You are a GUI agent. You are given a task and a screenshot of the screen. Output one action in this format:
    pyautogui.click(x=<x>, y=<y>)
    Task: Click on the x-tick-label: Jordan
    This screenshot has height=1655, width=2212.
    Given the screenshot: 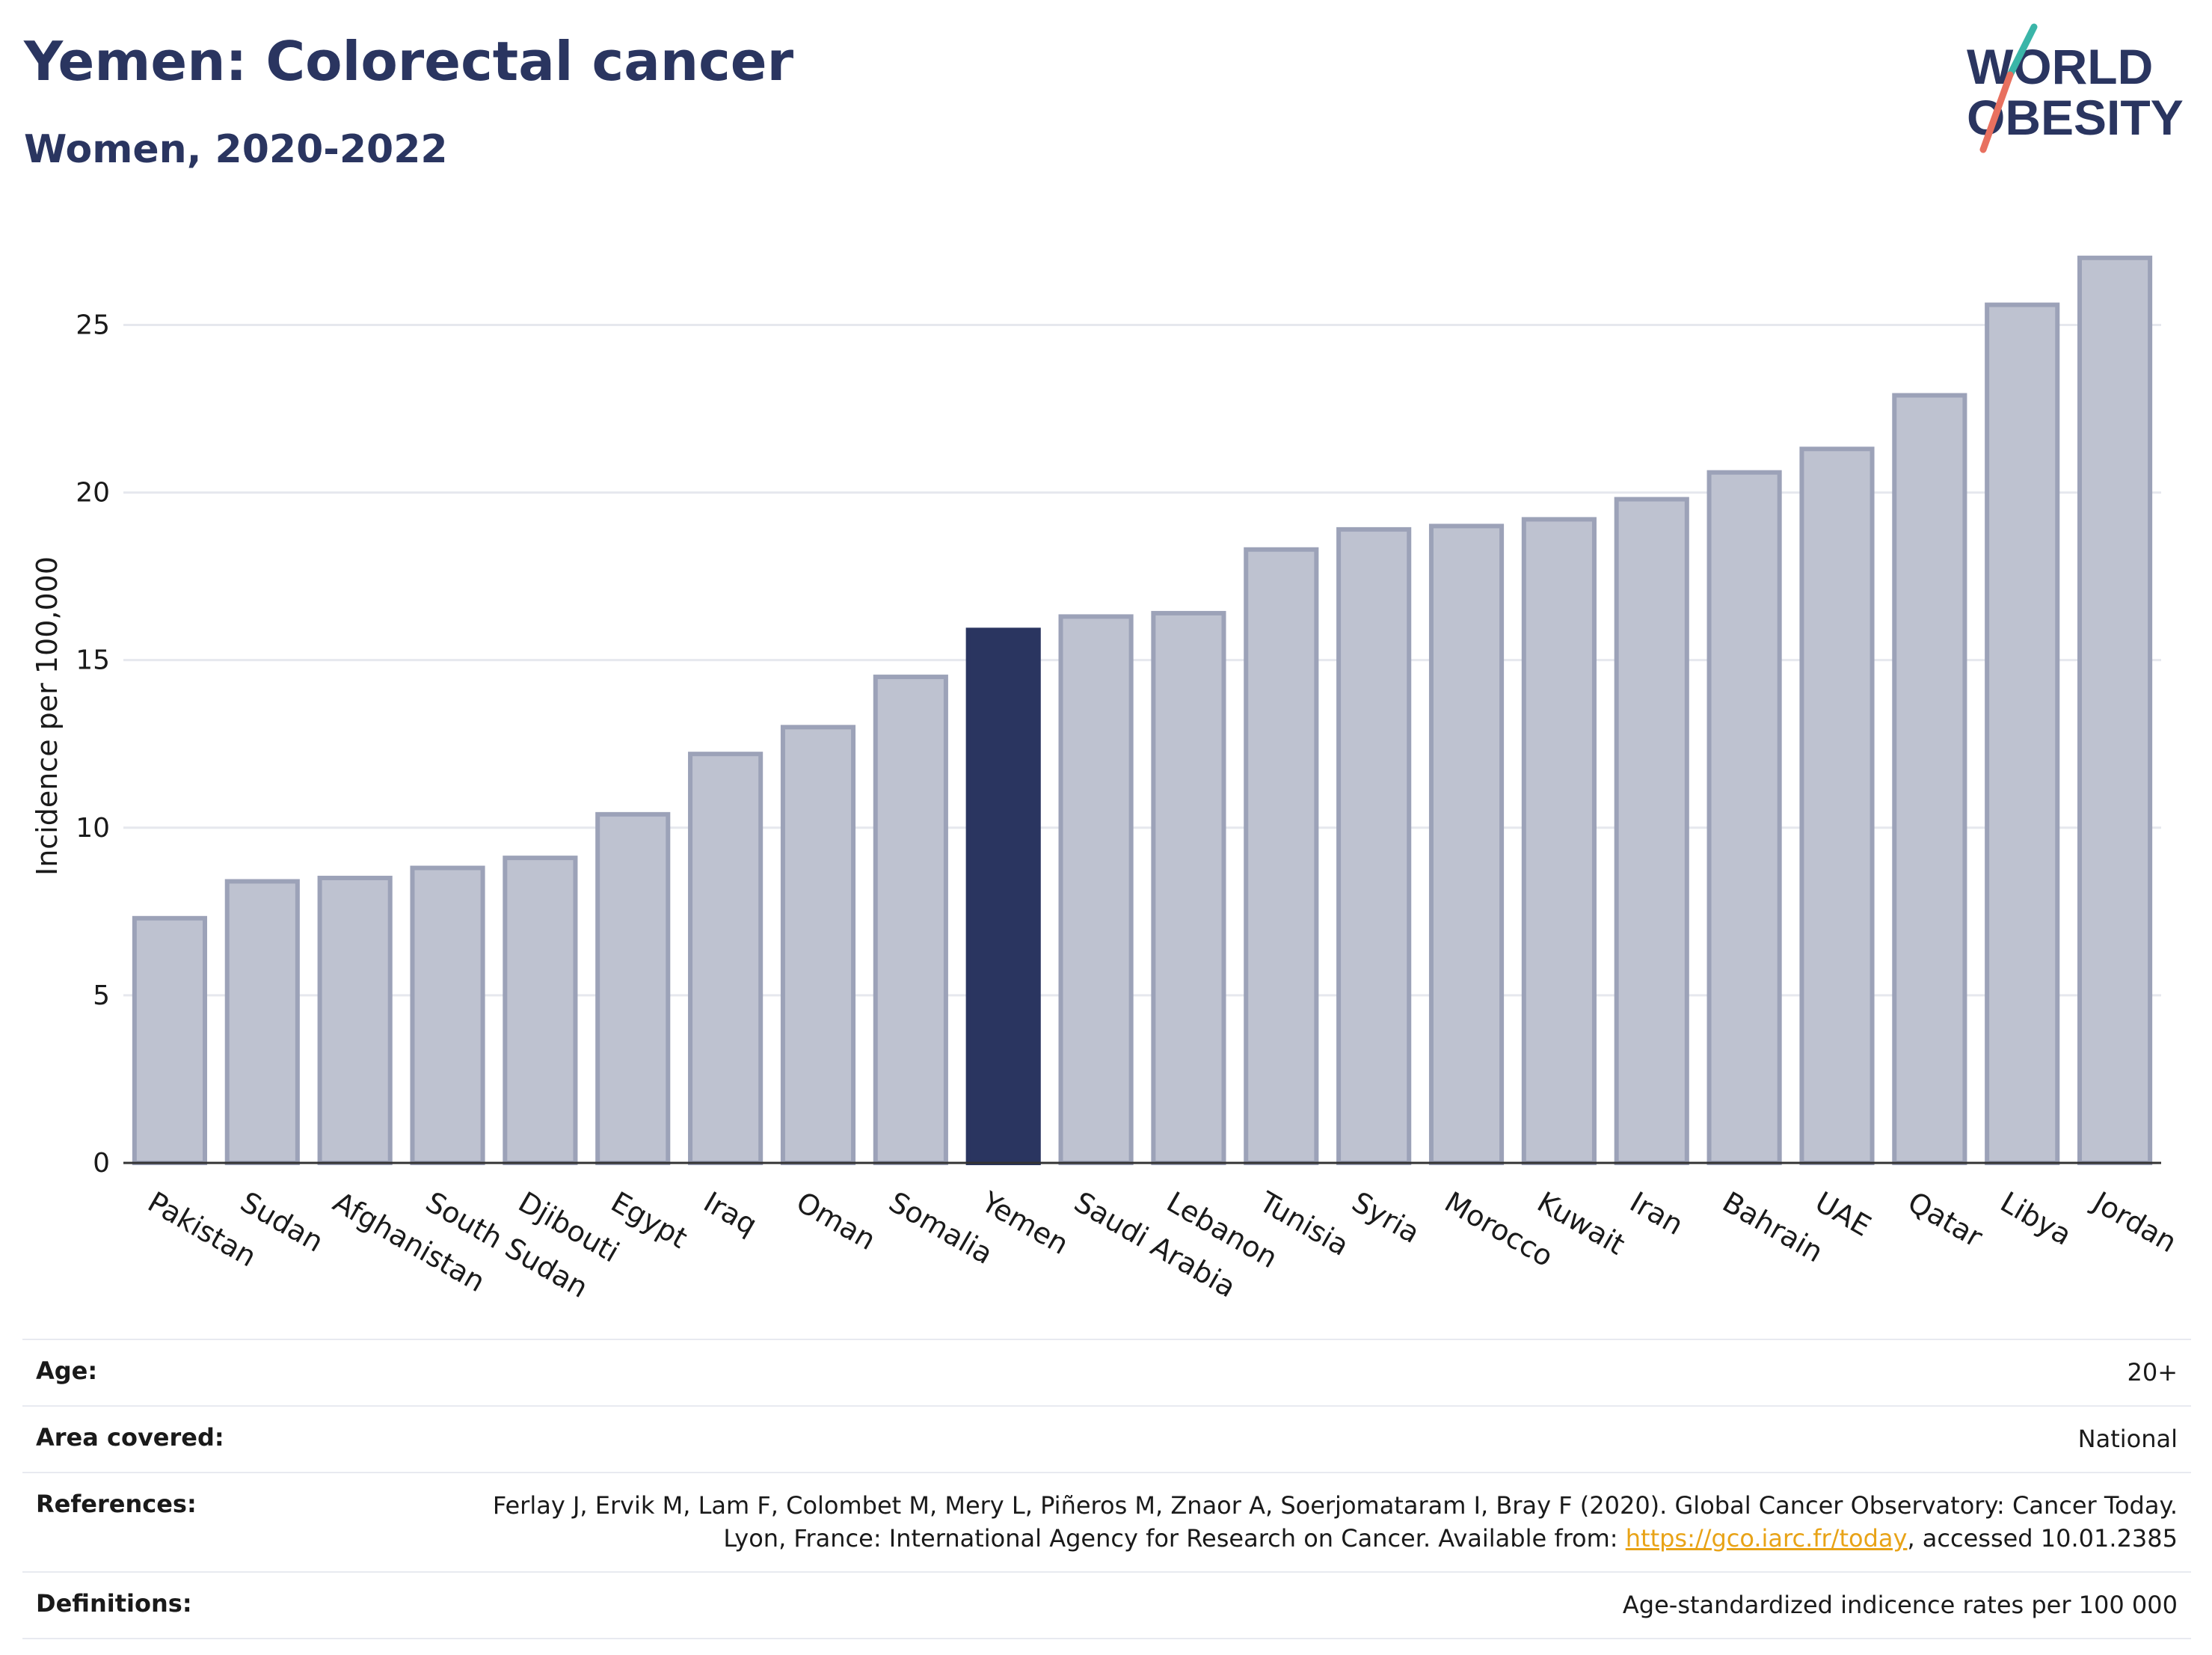 What is the action you would take?
    pyautogui.click(x=2134, y=1222)
    